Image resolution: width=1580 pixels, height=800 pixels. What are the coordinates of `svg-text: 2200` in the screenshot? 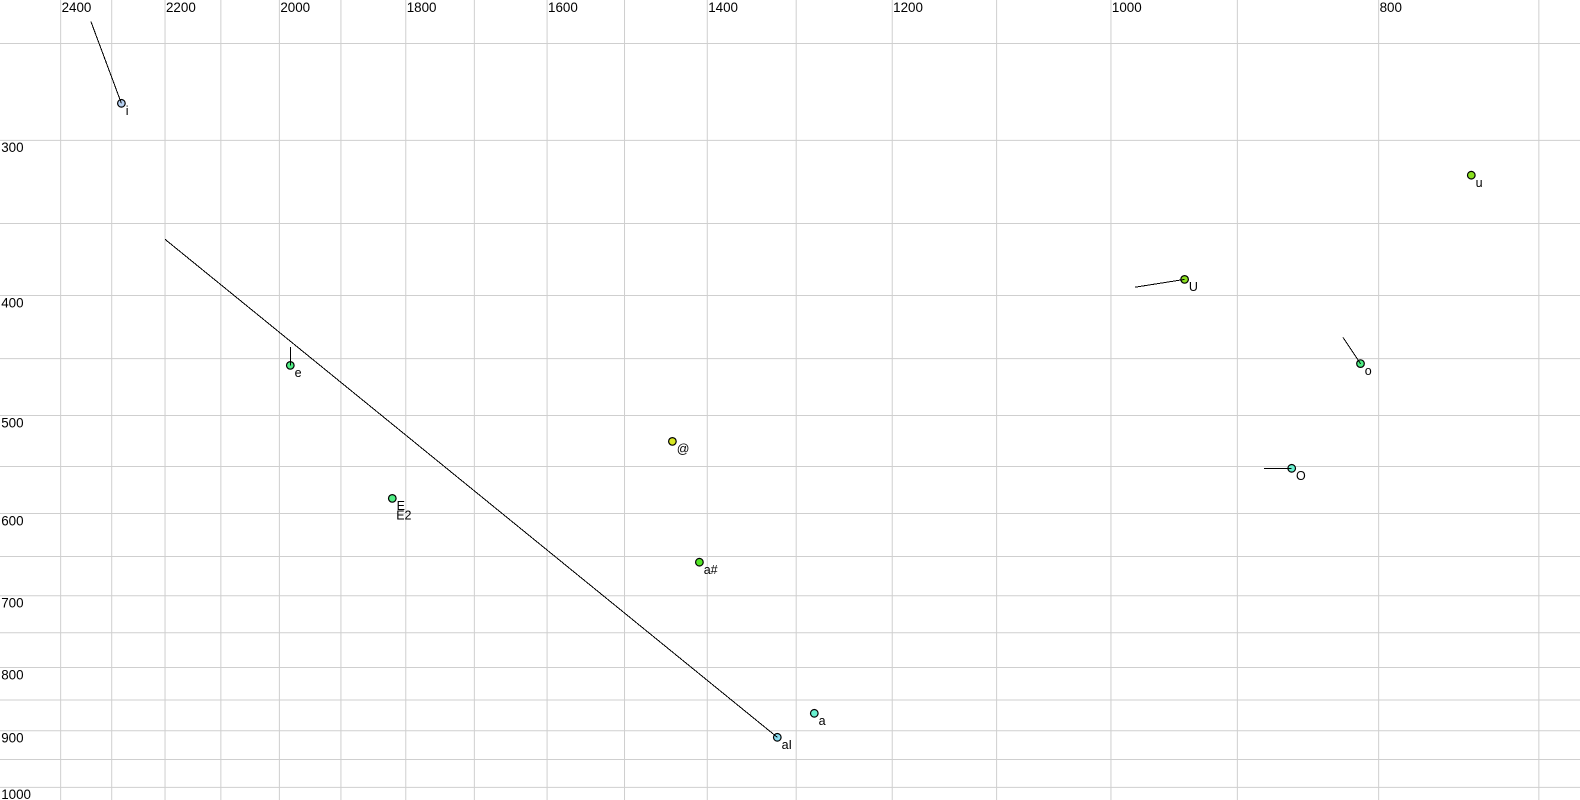 It's located at (181, 7).